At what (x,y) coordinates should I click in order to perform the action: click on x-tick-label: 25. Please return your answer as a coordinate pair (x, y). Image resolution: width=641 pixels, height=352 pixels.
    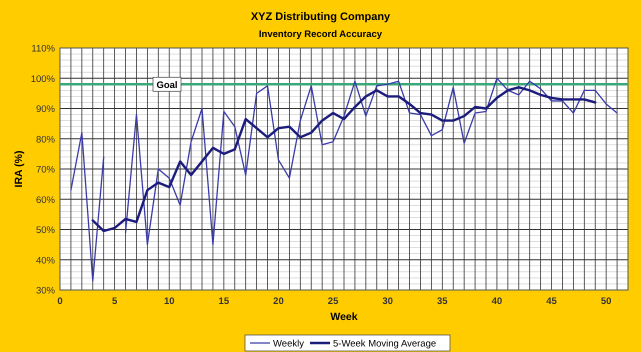
    Looking at the image, I should click on (334, 301).